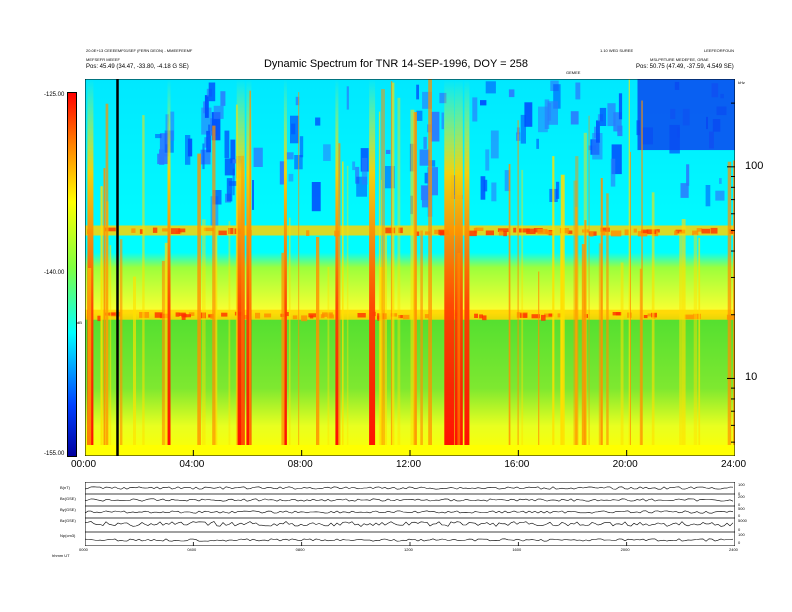 This screenshot has height=612, width=792. What do you see at coordinates (54, 95) in the screenshot?
I see `colorbar-tick-top: -125.00` at bounding box center [54, 95].